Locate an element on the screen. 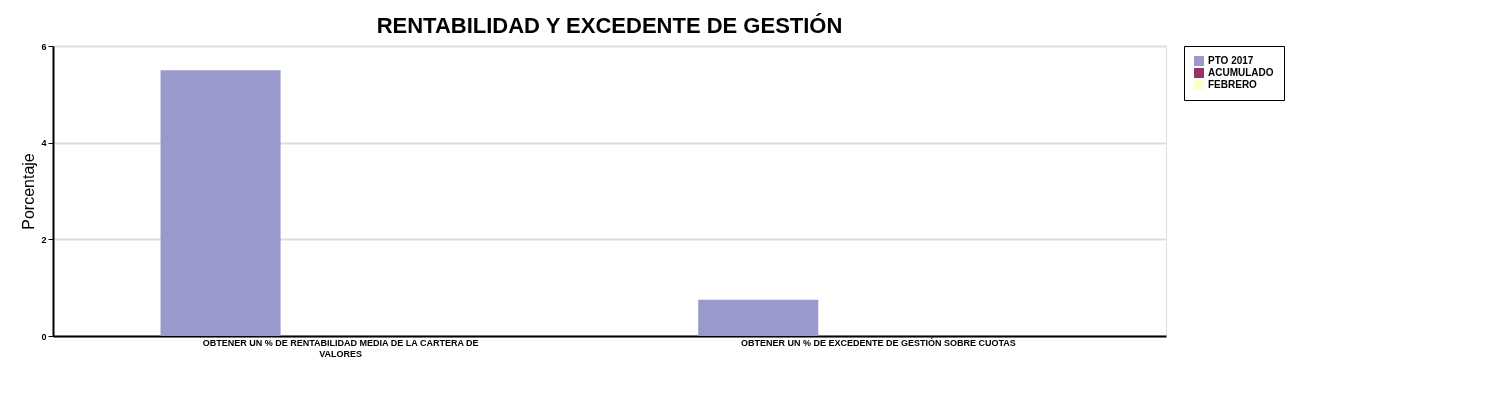 The height and width of the screenshot is (419, 1487). x-tick-label: OBTENER UN % DE EXCEDENTE DE GESTIÓN SOBRE CUOTAS is located at coordinates (878, 342).